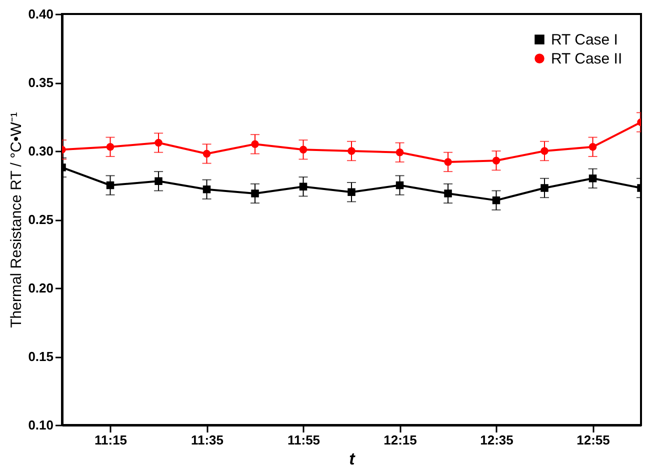 The height and width of the screenshot is (475, 649). I want to click on y-tick-label: 0.15, so click(41, 356).